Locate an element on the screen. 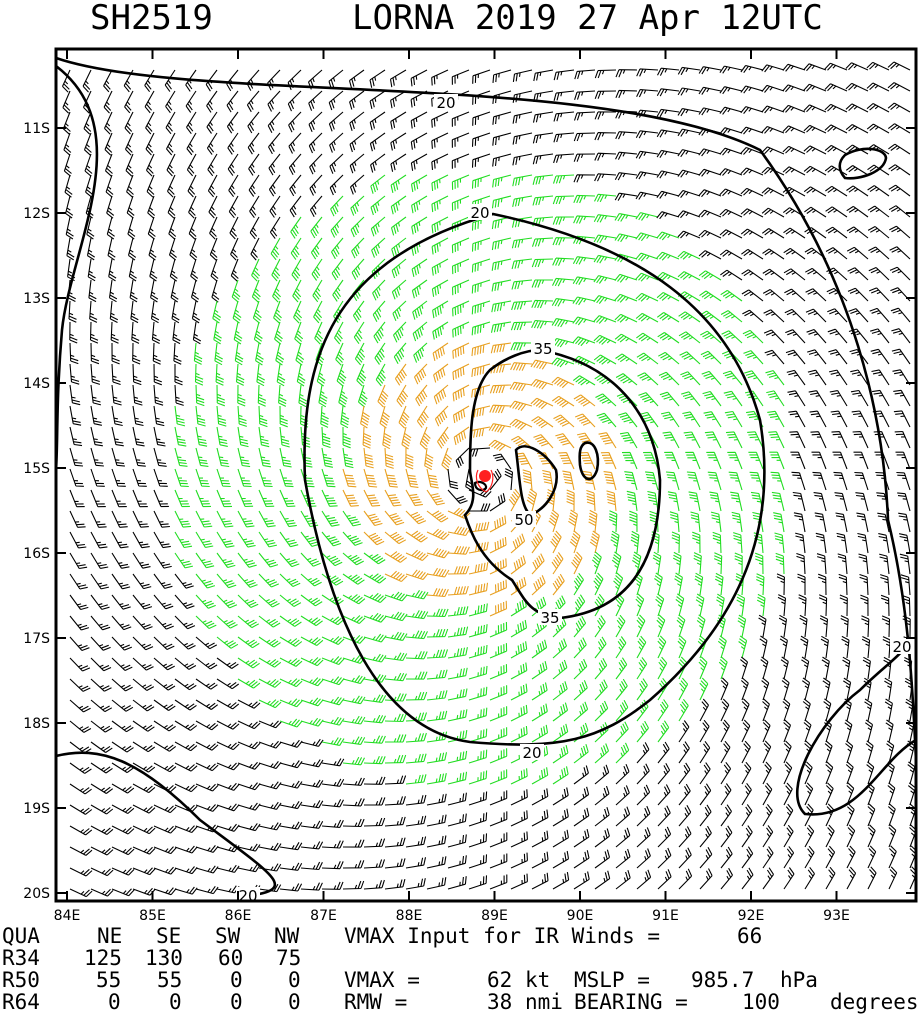  contour-small-ne is located at coordinates (863, 163).